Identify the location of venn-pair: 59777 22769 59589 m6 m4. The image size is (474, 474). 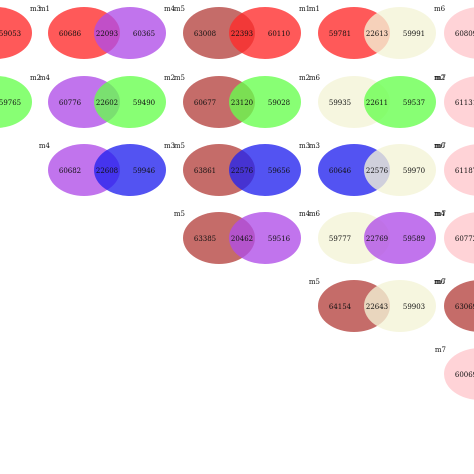
(377, 237).